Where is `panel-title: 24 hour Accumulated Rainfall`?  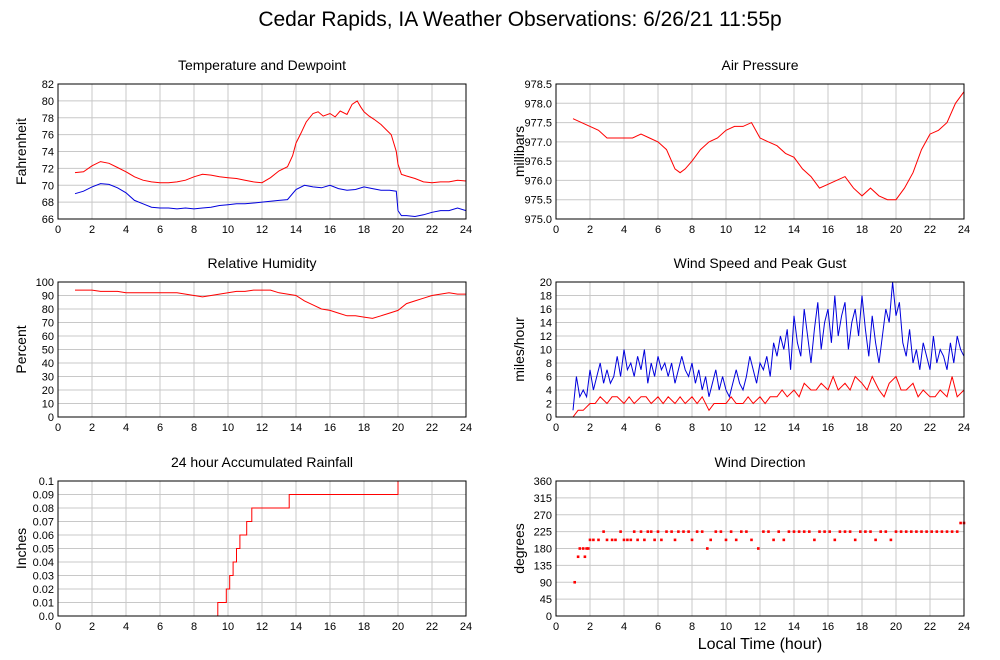
panel-title: 24 hour Accumulated Rainfall is located at coordinates (262, 462).